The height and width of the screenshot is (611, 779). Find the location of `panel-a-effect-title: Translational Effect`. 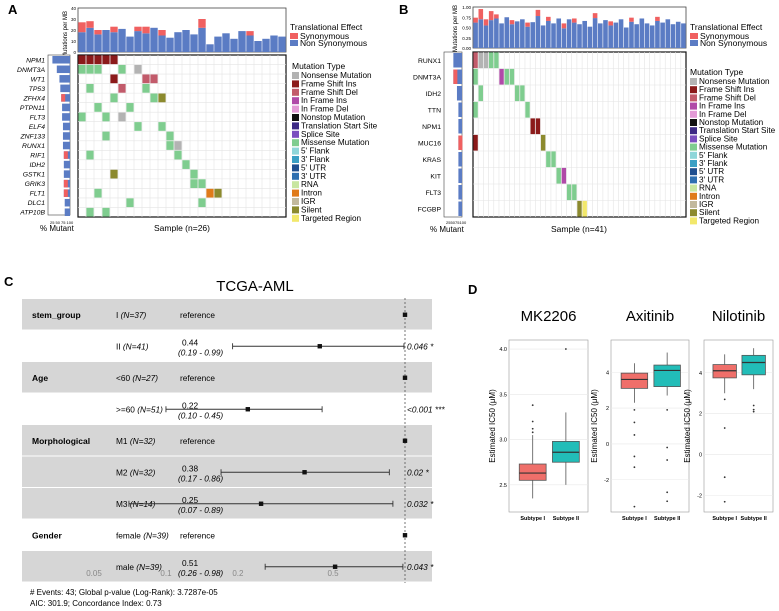

panel-a-effect-title: Translational Effect is located at coordinates (326, 27).